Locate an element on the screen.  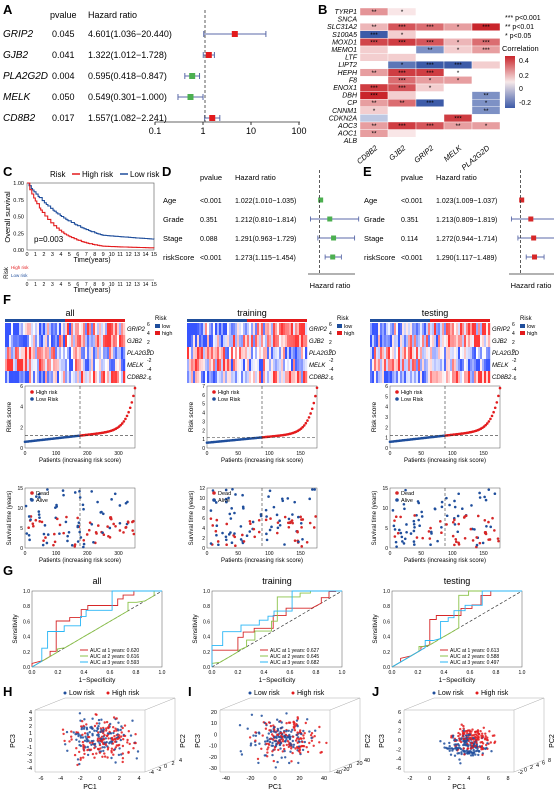
g-x-tick: 0.2 is located at coordinates (418, 673).